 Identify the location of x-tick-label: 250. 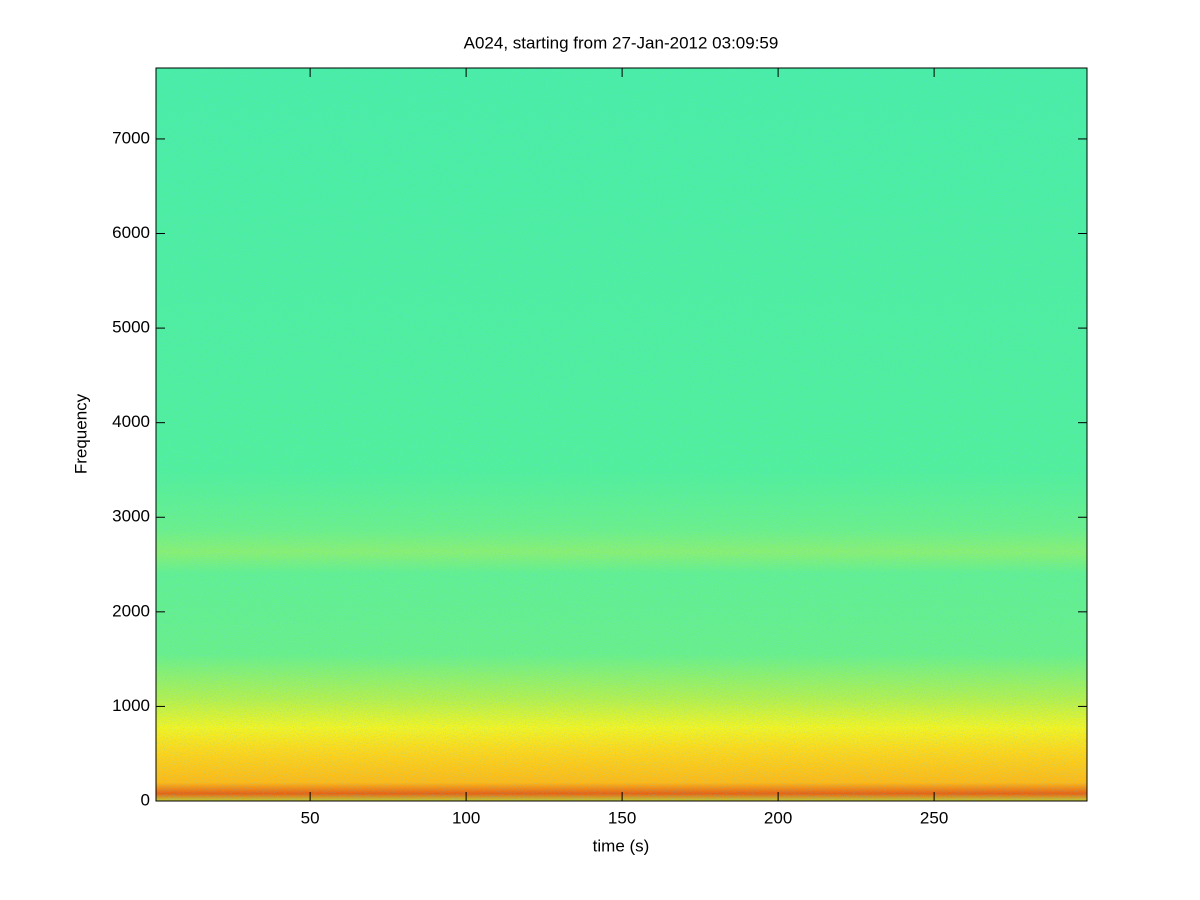
(934, 817).